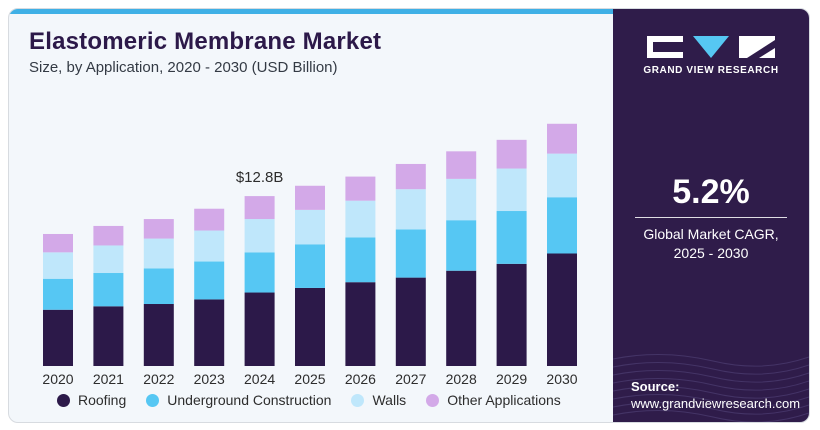 The height and width of the screenshot is (430, 820). What do you see at coordinates (711, 234) in the screenshot?
I see `cagr-label-line1: Global Market CAGR,` at bounding box center [711, 234].